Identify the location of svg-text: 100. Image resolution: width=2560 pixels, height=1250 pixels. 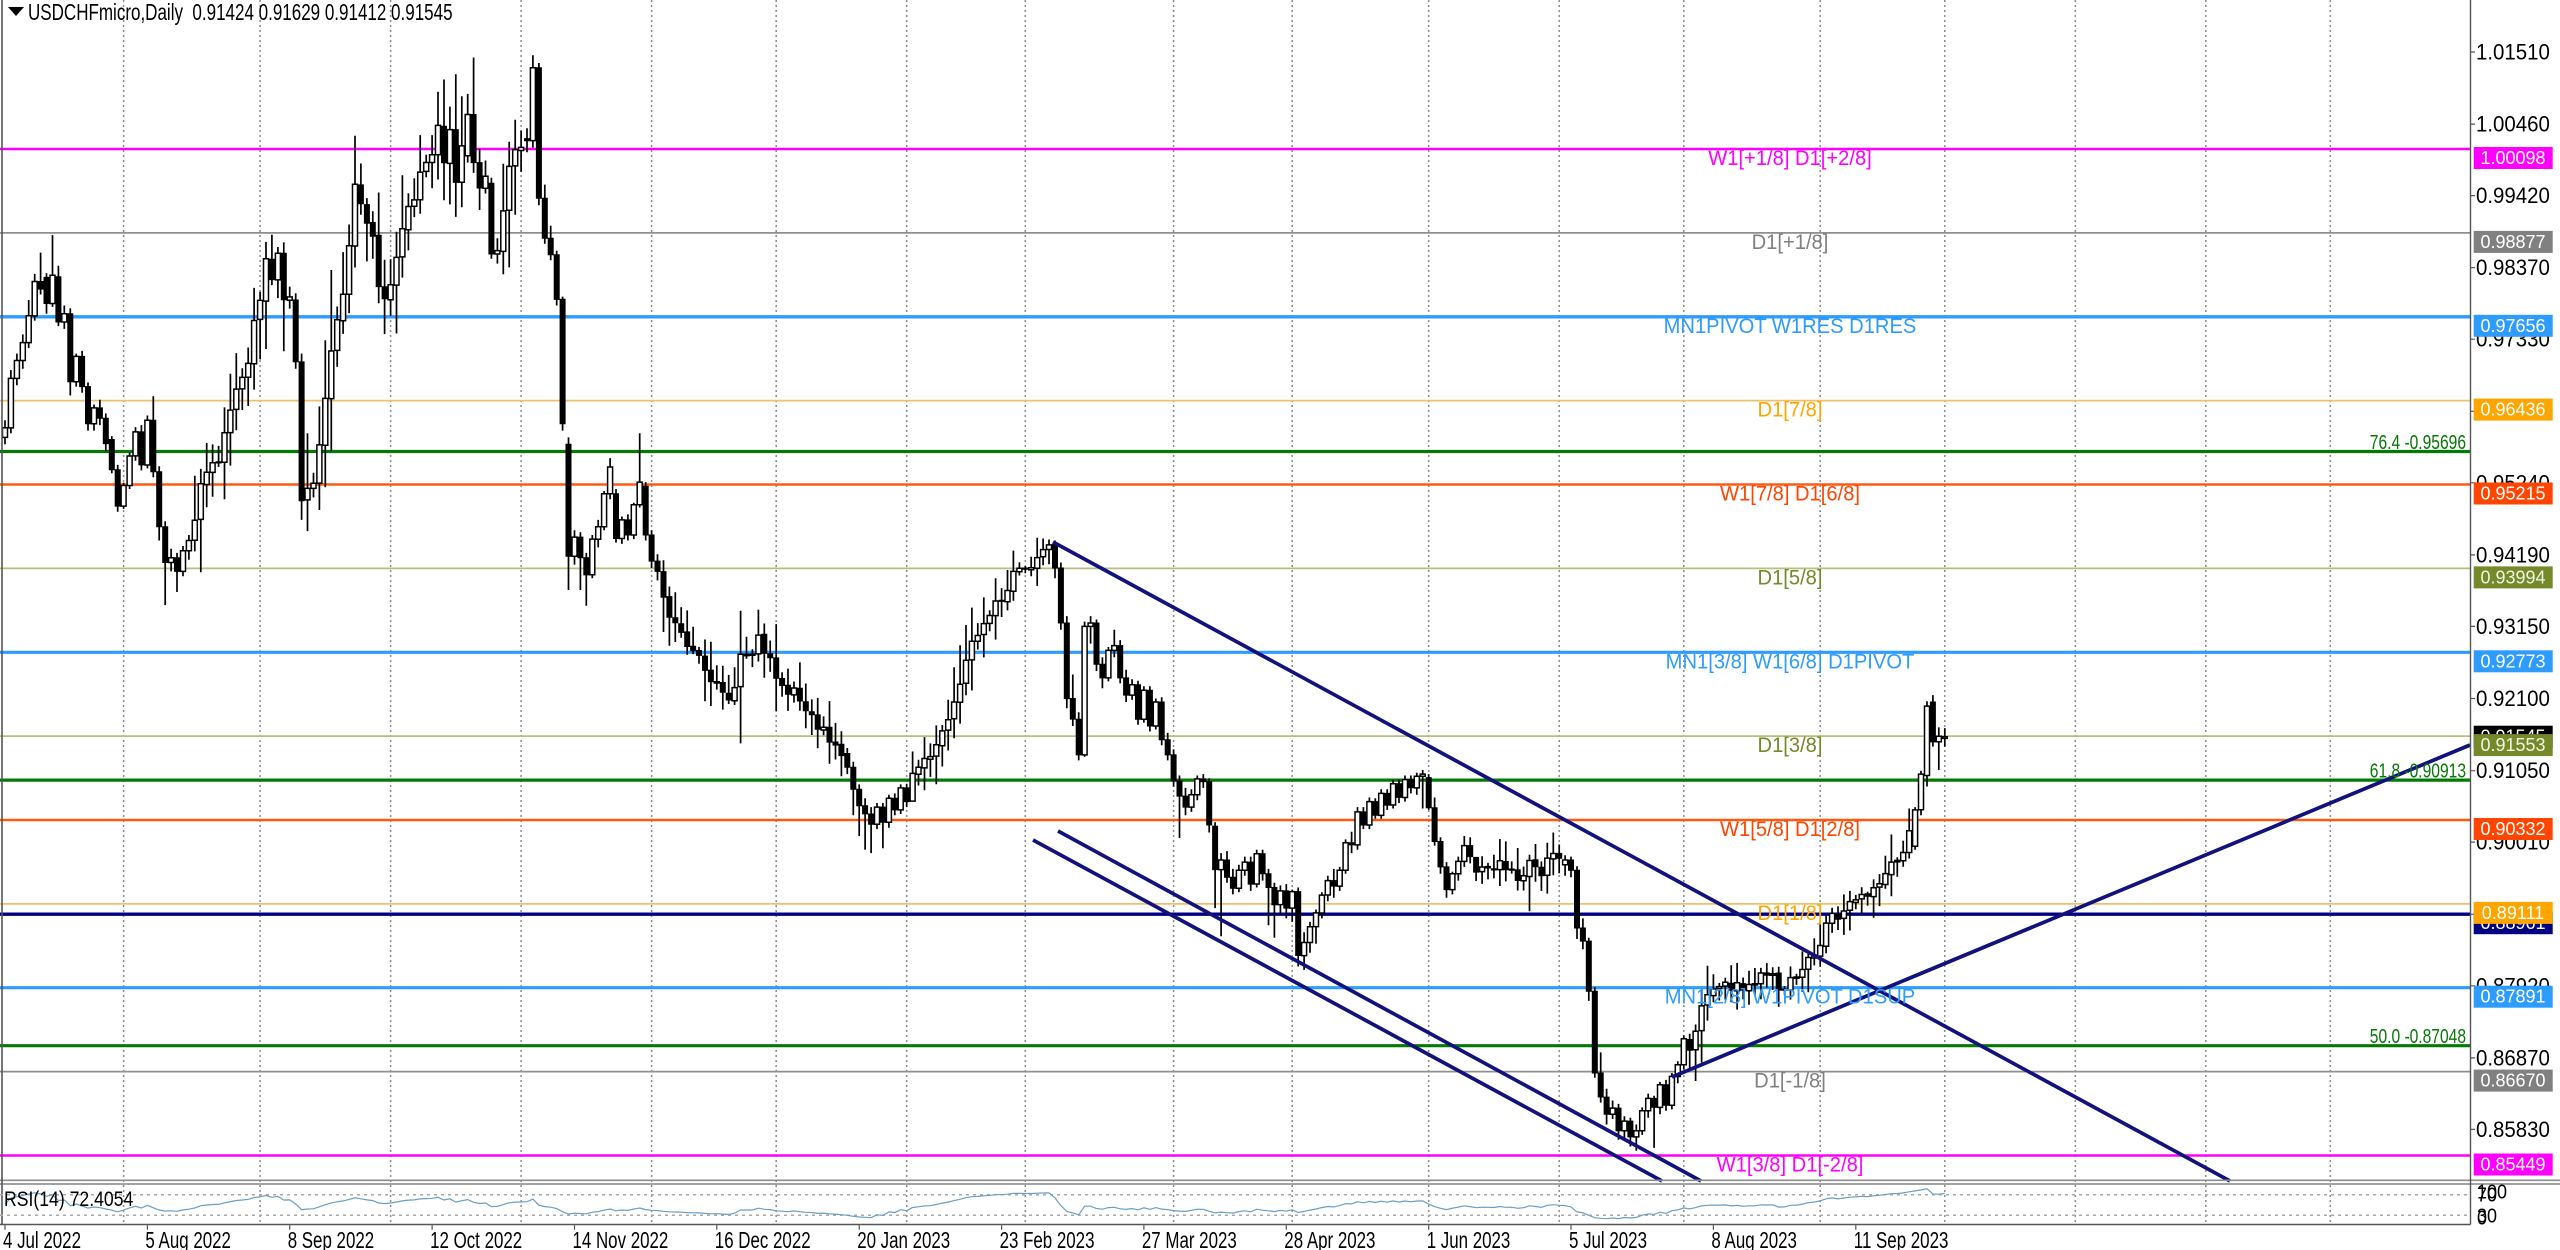
(2492, 1193).